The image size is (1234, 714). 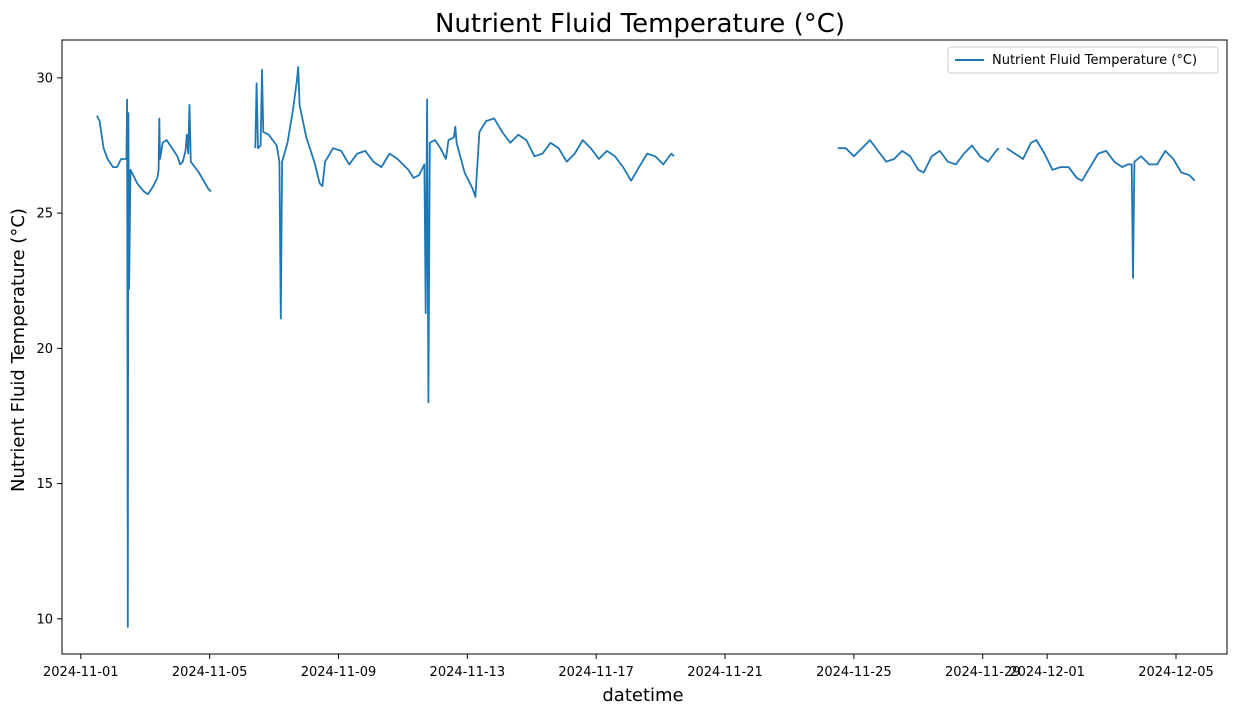 I want to click on x-tick-label: 2024-11-17, so click(x=596, y=672).